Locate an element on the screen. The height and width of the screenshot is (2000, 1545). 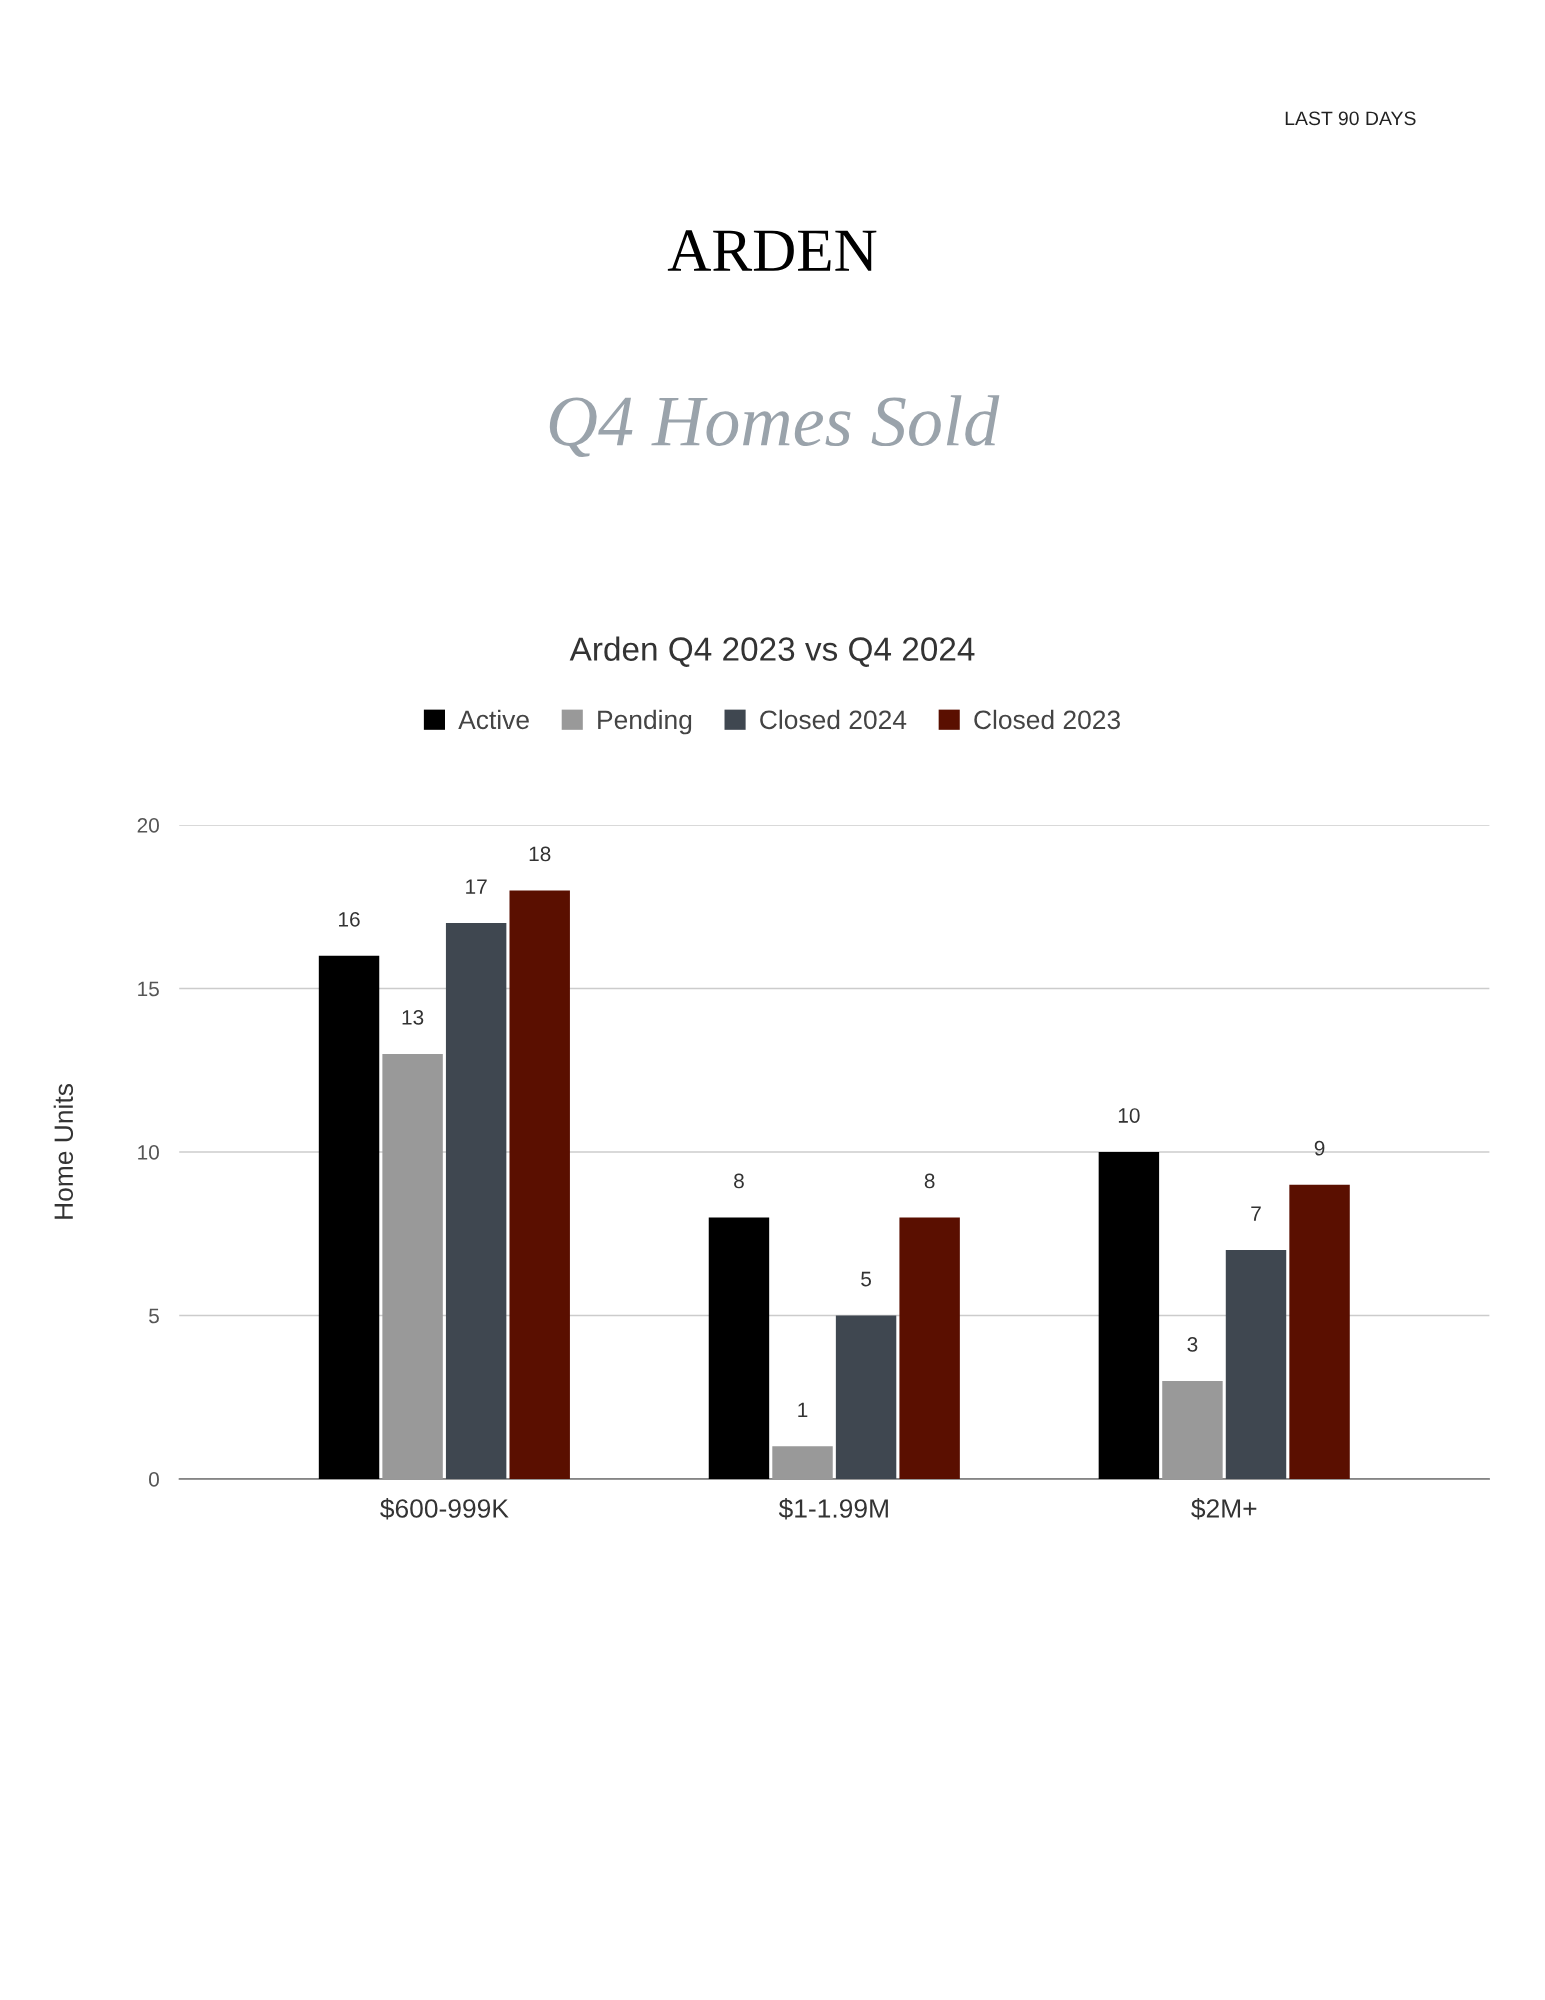
data-label: 7 is located at coordinates (1256, 1213).